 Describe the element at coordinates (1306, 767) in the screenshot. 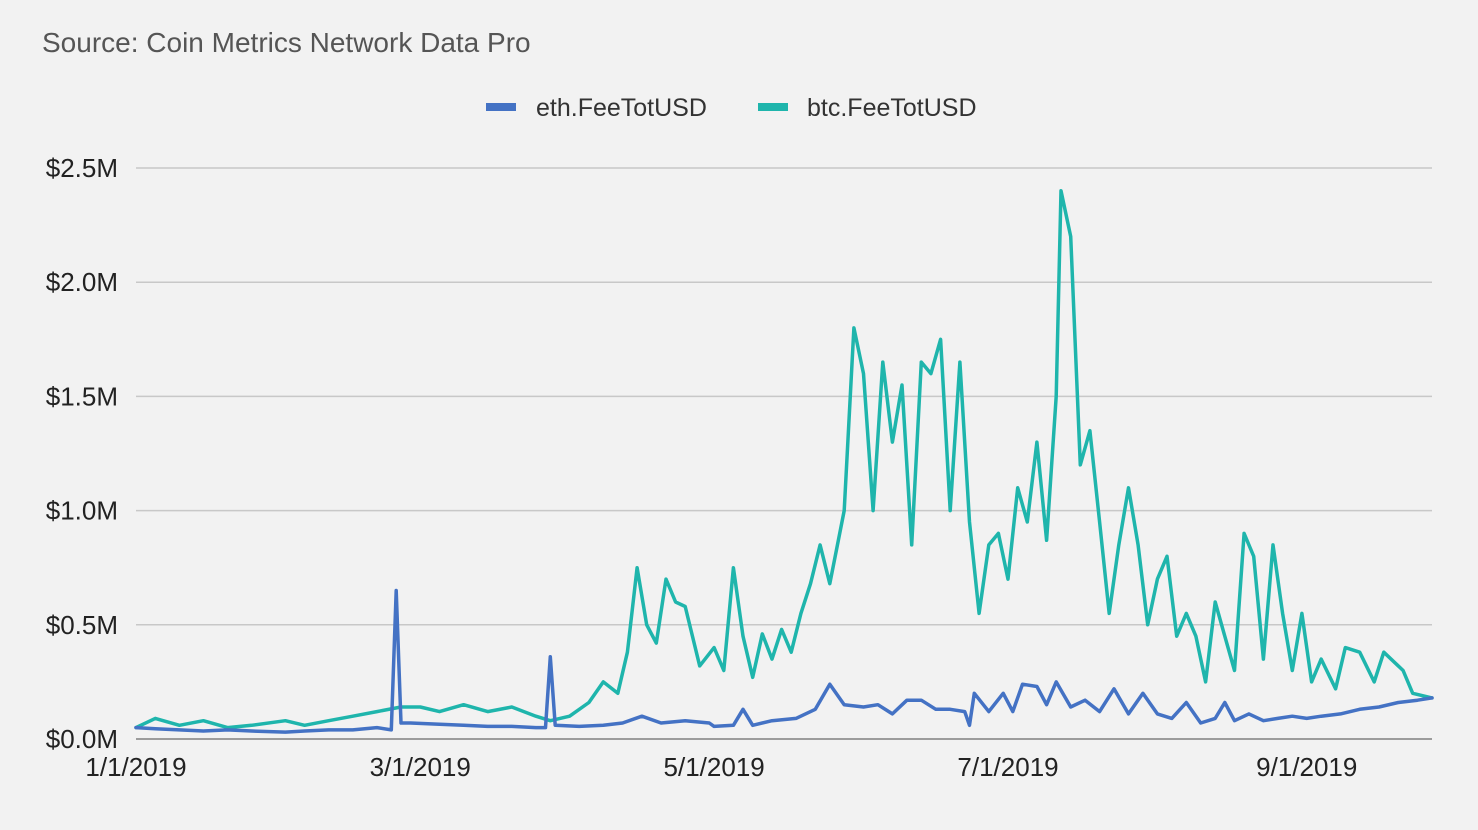

I see `x-tick-label: 9/1/2019` at that location.